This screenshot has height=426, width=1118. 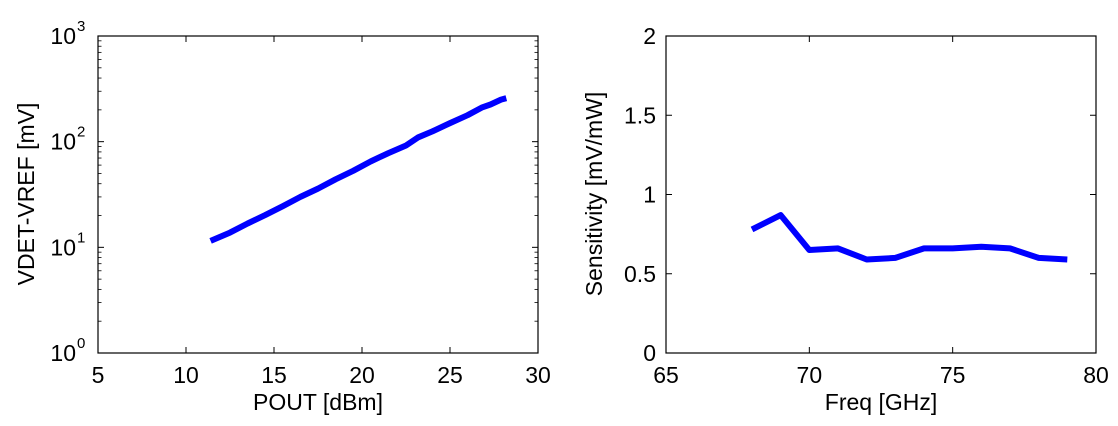 I want to click on chart-right-ylabel: Sensitivity [mV/mW], so click(x=594, y=194).